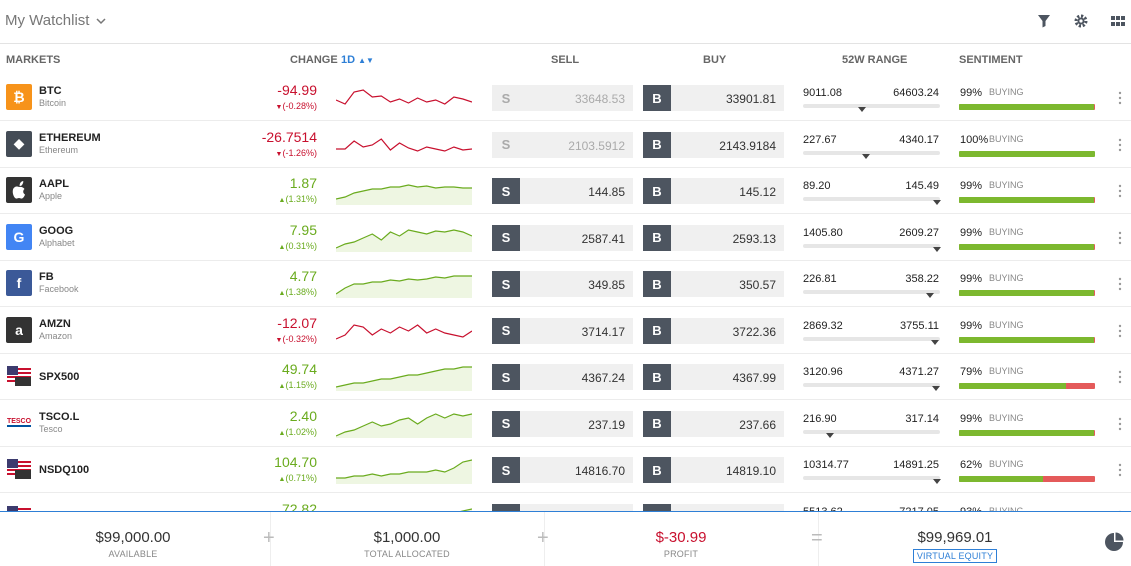 The image size is (1131, 566). Describe the element at coordinates (562, 191) in the screenshot. I see `sell-button: S 144.85` at that location.